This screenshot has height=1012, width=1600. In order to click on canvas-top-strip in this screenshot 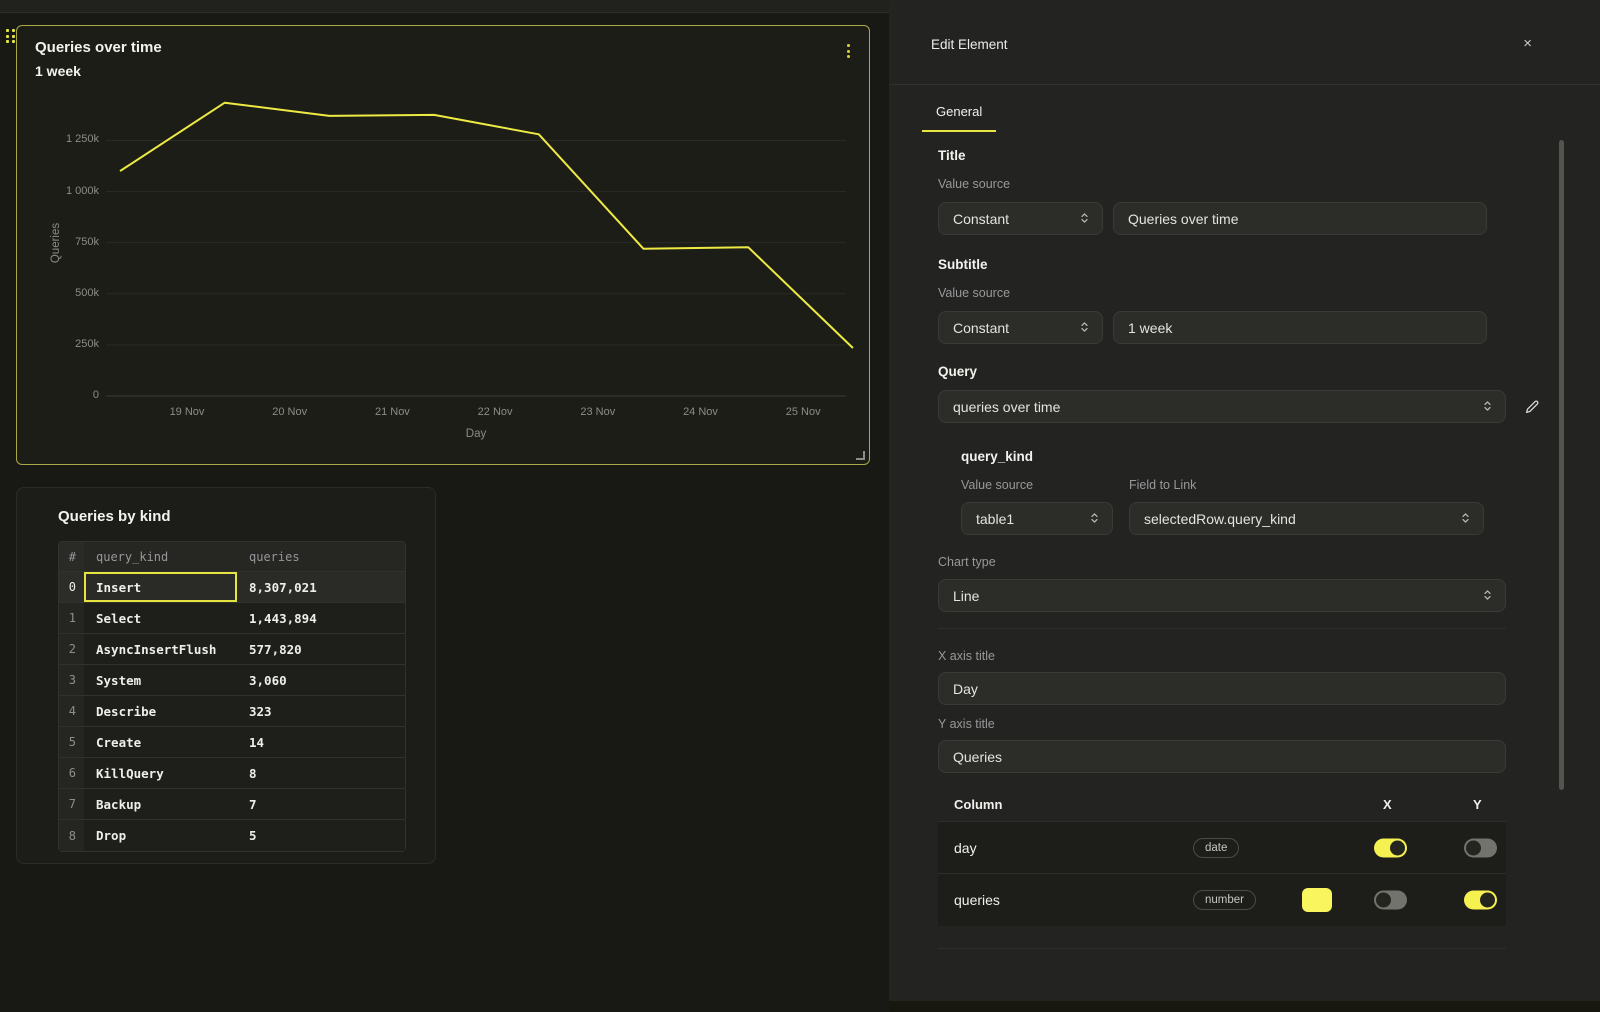, I will do `click(444, 6)`.